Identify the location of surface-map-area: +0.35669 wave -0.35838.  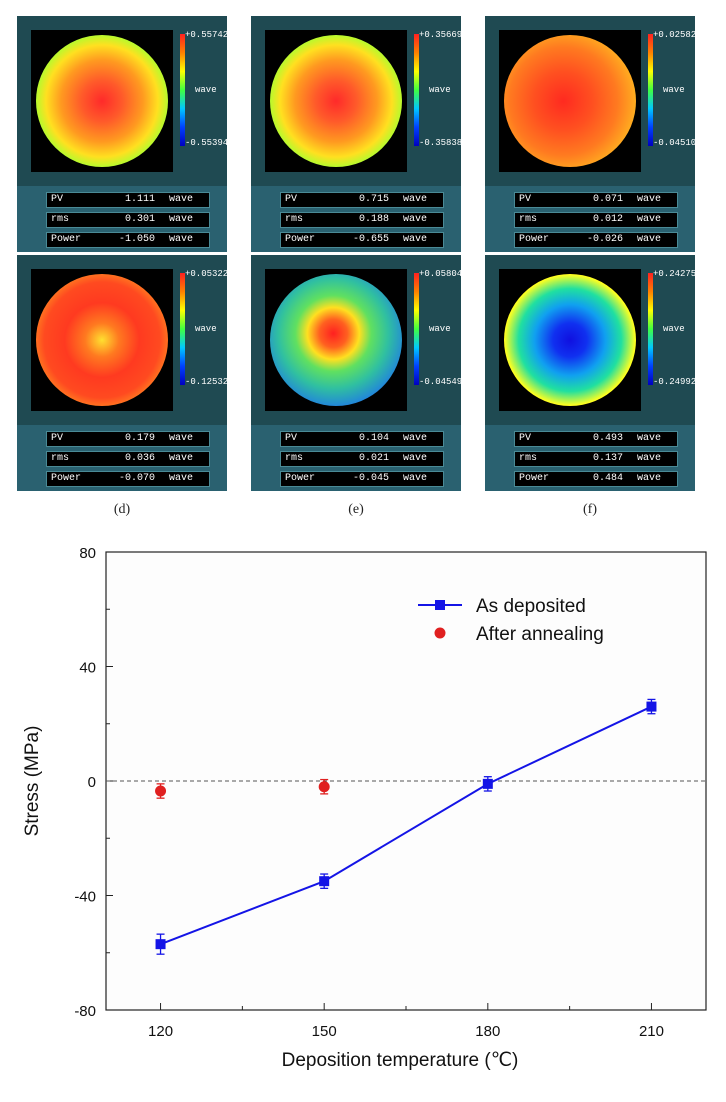
(357, 101).